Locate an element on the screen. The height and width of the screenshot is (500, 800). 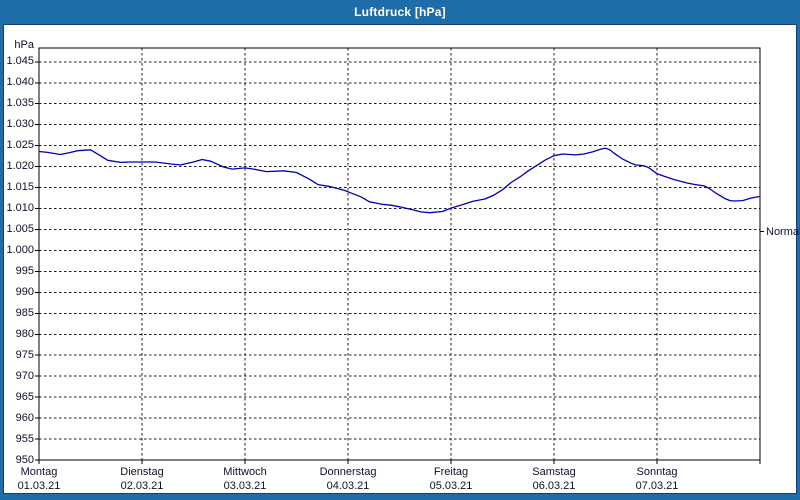
x-axis-date-label: 06.03.21 is located at coordinates (554, 486).